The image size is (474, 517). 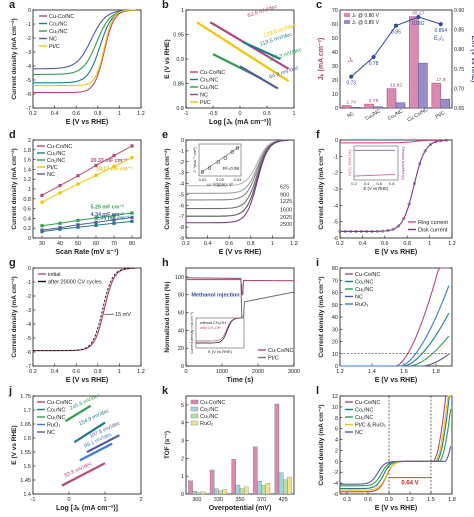 What do you see at coordinates (84, 51) in the screenshot?
I see `curve-Cu-Co/NC` at bounding box center [84, 51].